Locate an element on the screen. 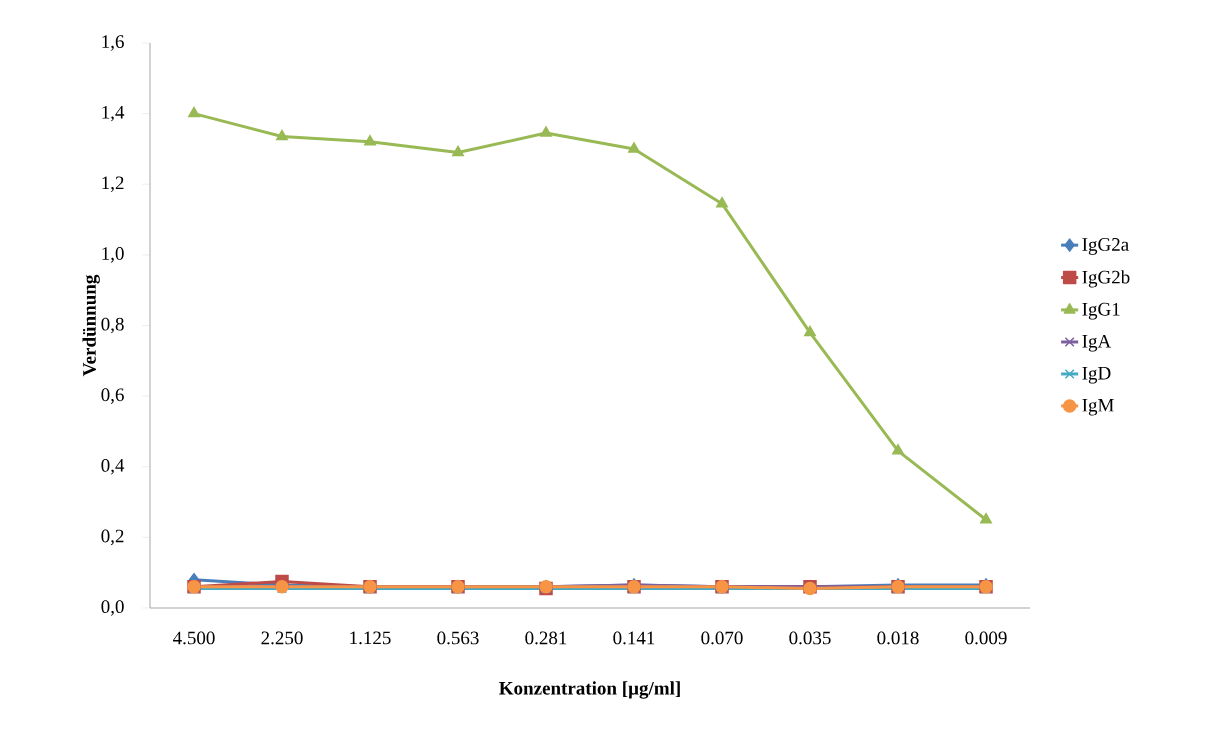 The width and height of the screenshot is (1215, 743). legend-label: IgG2a is located at coordinates (1105, 246).